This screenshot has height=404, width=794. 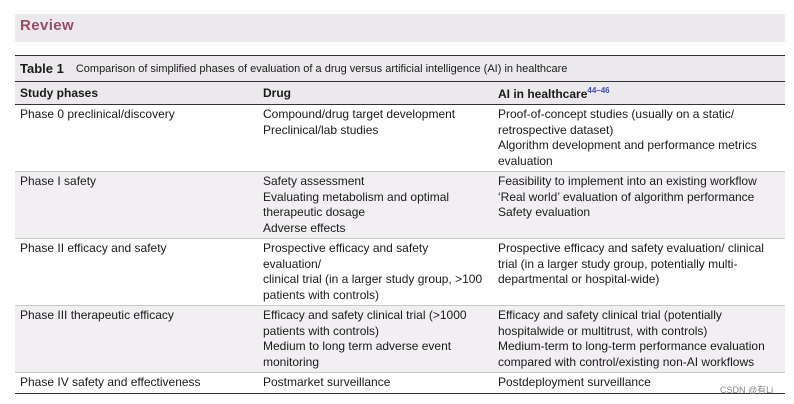 What do you see at coordinates (136, 339) in the screenshot?
I see `cell-study-phase: Phase III therapeutic efficacy` at bounding box center [136, 339].